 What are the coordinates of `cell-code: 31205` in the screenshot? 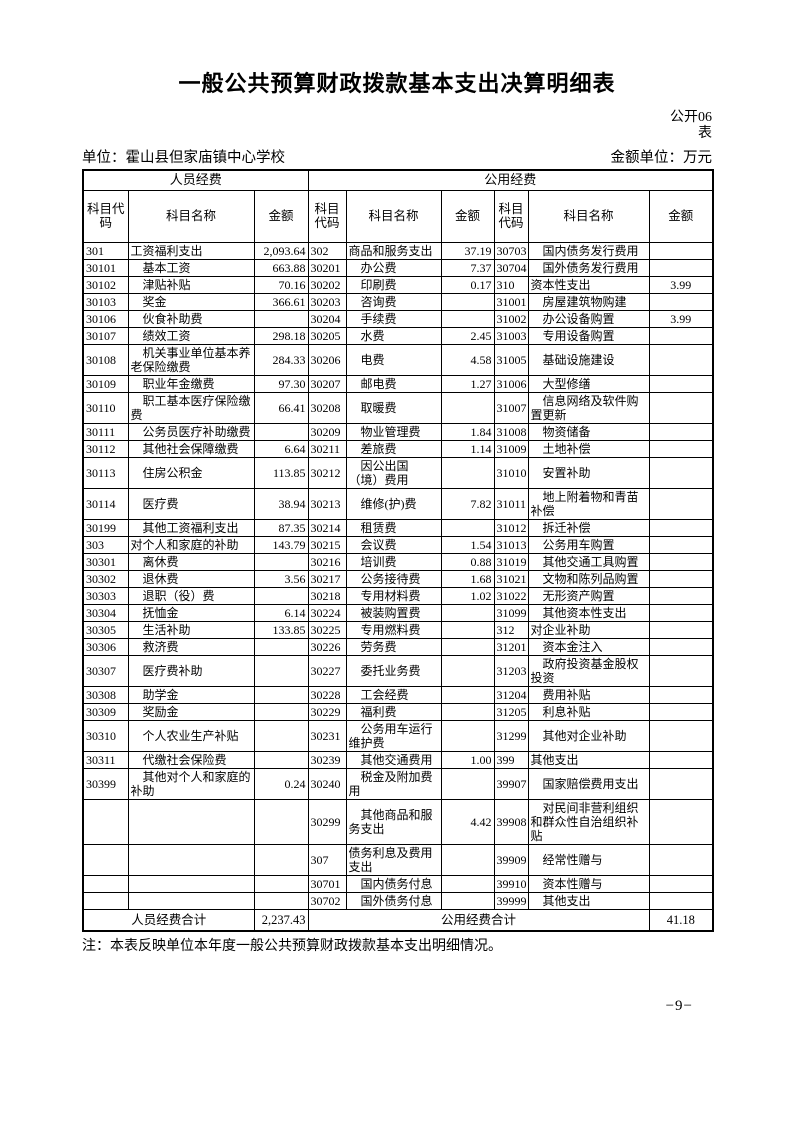 It's located at (511, 711).